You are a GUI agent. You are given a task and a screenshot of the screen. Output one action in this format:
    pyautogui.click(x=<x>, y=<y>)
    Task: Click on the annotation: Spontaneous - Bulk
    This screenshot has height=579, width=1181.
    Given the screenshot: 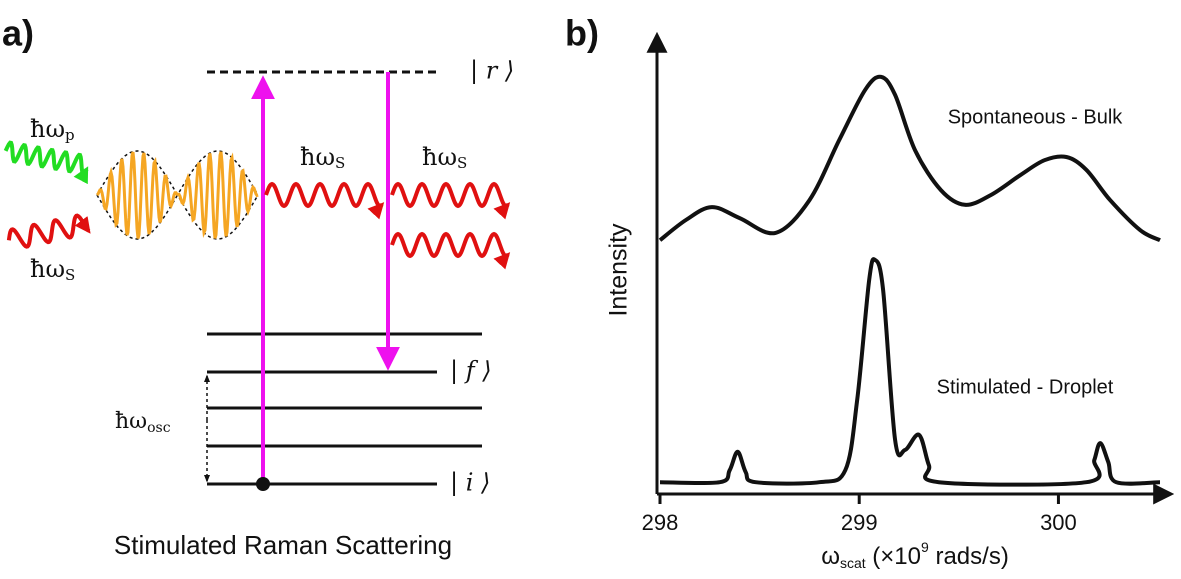 What is the action you would take?
    pyautogui.click(x=1036, y=117)
    